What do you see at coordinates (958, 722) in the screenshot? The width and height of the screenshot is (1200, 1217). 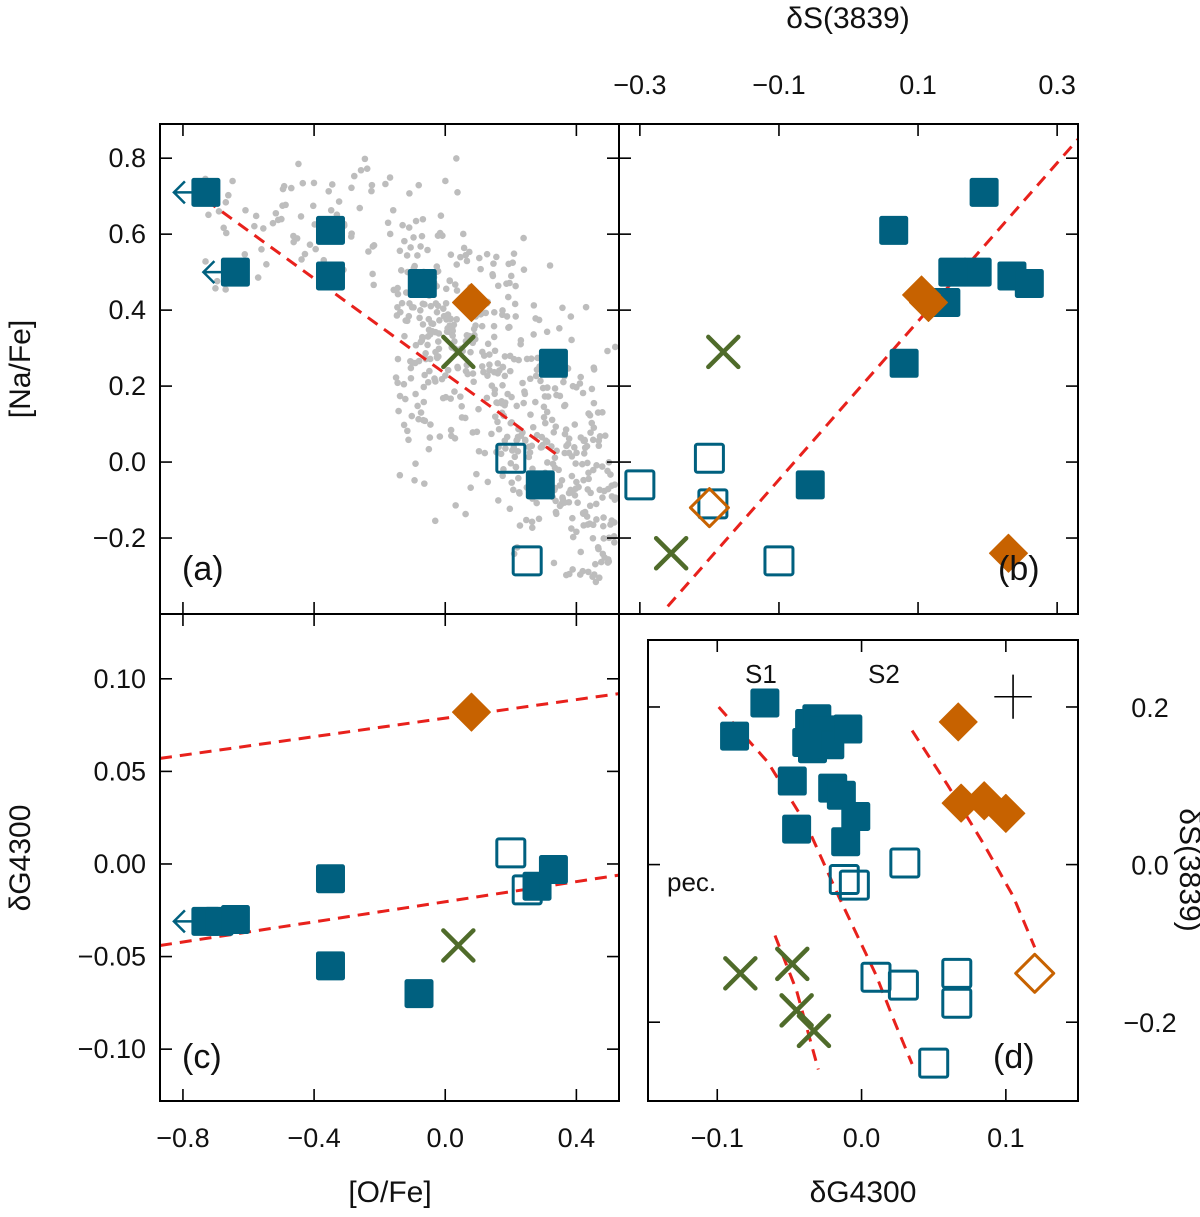 I see `data-point-filled-diamond-orange` at bounding box center [958, 722].